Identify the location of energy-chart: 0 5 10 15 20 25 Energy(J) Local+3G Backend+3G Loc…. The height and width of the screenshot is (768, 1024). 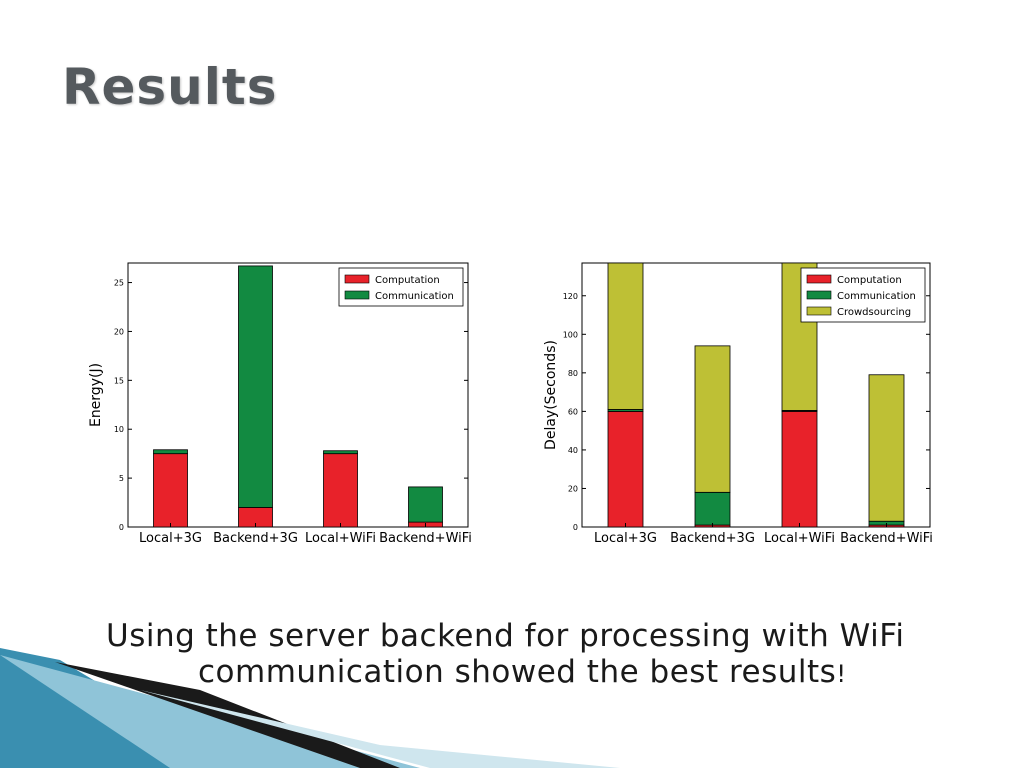
(280, 404).